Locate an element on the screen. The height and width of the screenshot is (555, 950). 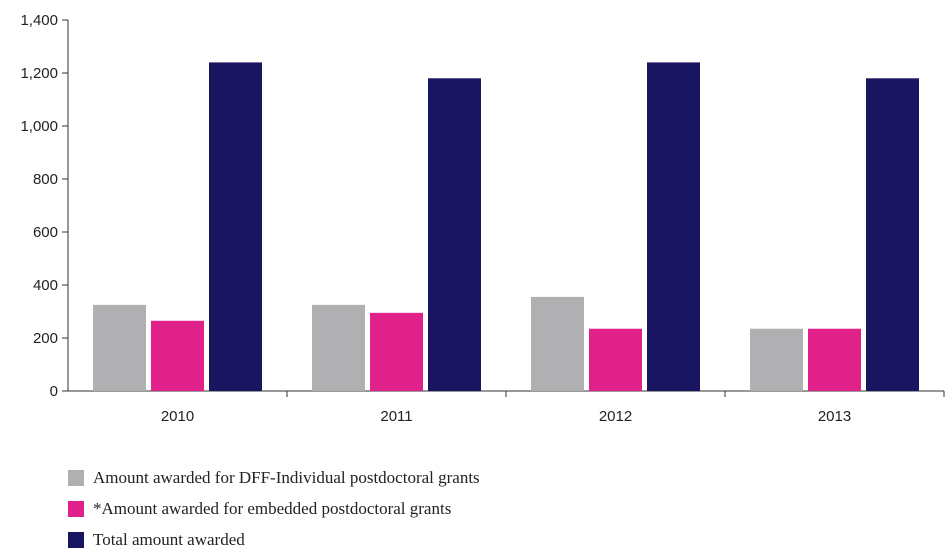
legend-item-total: Total amount awarded is located at coordinates (274, 539).